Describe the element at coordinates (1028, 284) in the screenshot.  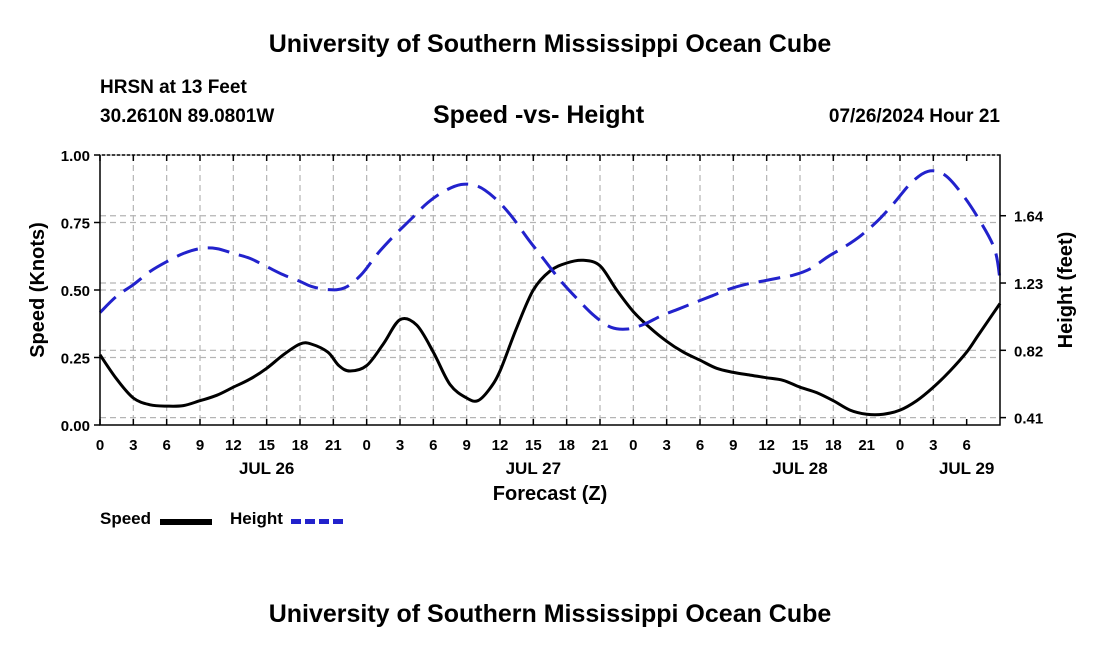
I see `y2-tick-label: 1.23` at that location.